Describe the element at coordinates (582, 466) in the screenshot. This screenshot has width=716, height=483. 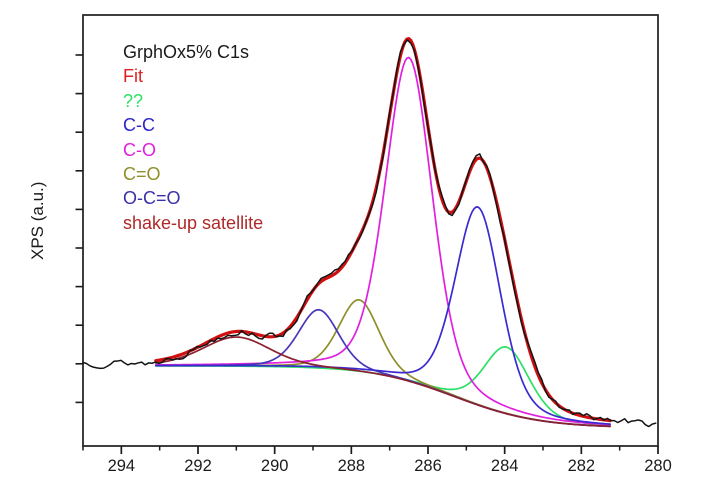
I see `x-tick-label: 282` at that location.